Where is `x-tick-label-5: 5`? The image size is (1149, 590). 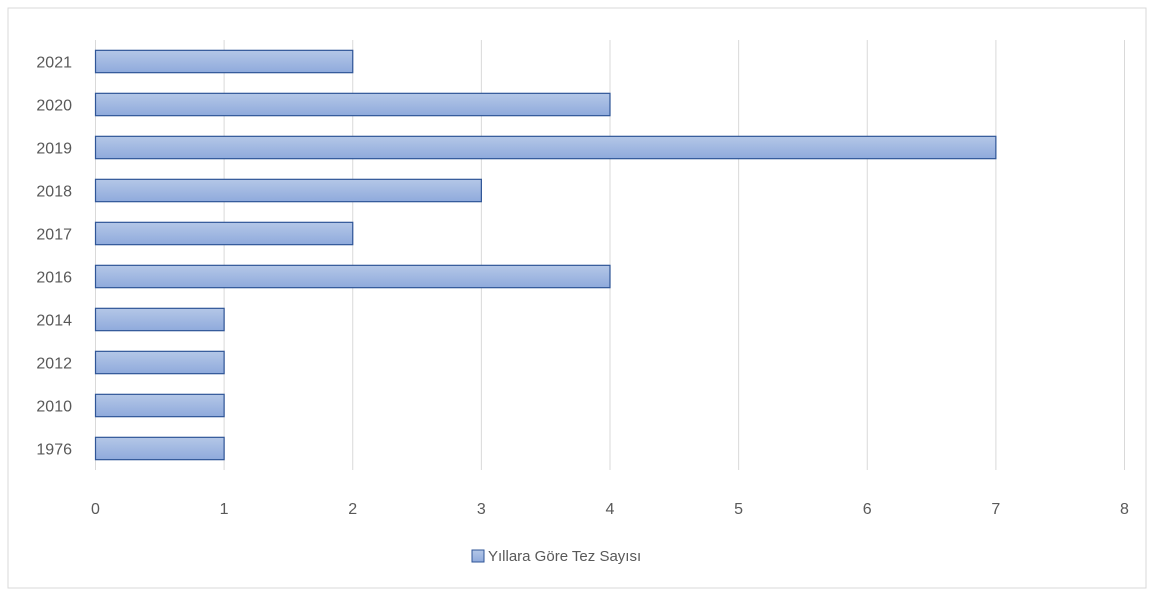 x-tick-label-5: 5 is located at coordinates (738, 509).